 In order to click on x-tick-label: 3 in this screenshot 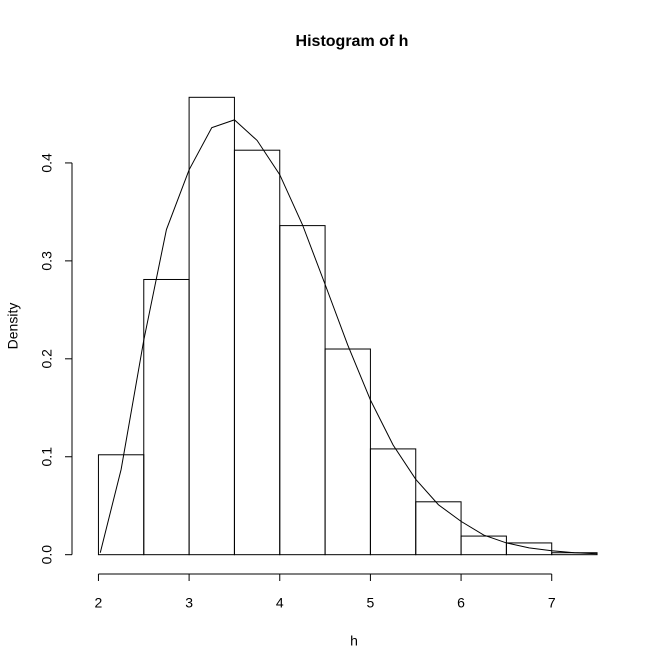, I will do `click(189, 603)`.